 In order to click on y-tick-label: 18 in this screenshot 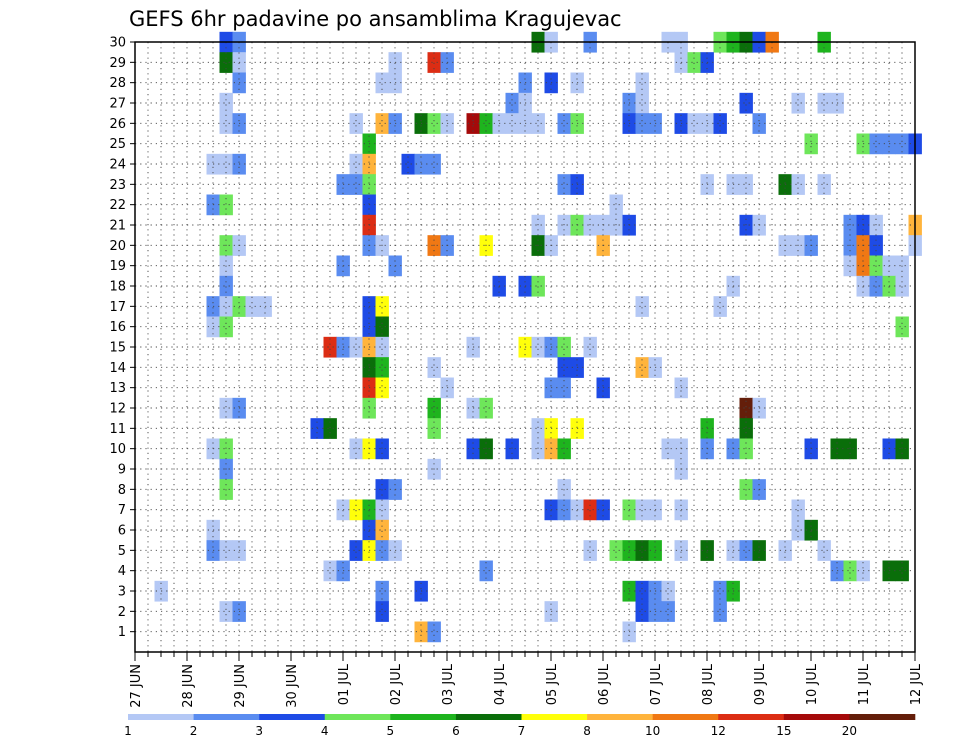, I will do `click(117, 287)`.